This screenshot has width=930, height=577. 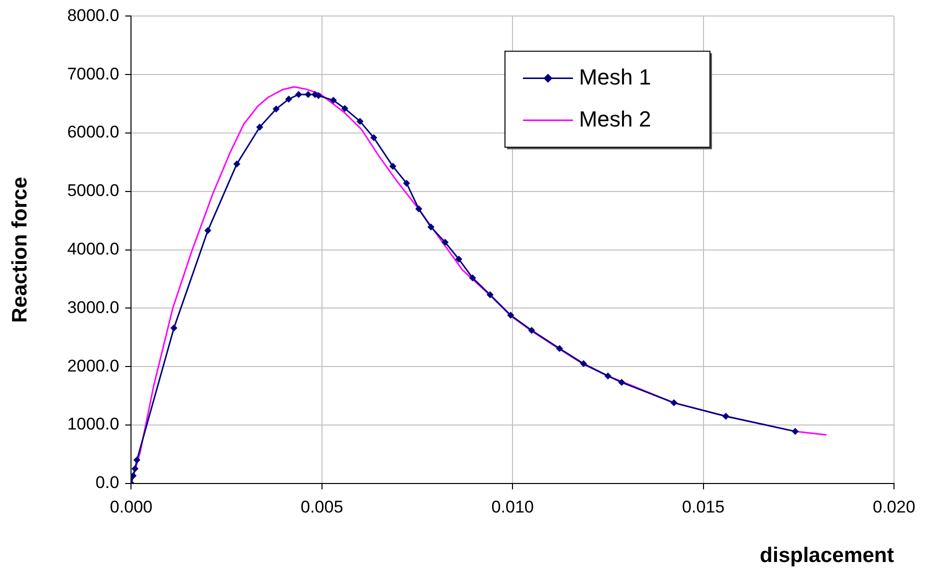 I want to click on x-tick-label: 0.010, so click(x=512, y=506).